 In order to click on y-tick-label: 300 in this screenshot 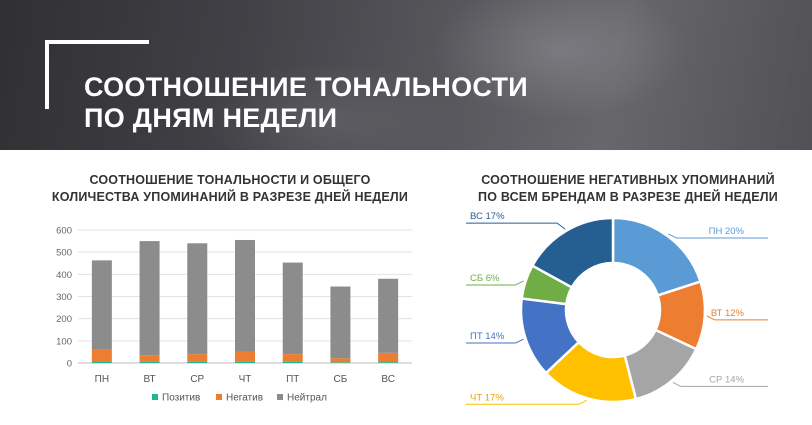, I will do `click(64, 297)`.